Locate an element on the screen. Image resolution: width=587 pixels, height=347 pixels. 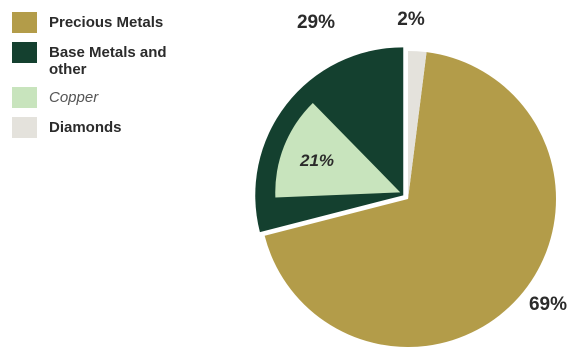
slice-diamonds is located at coordinates (417, 125).